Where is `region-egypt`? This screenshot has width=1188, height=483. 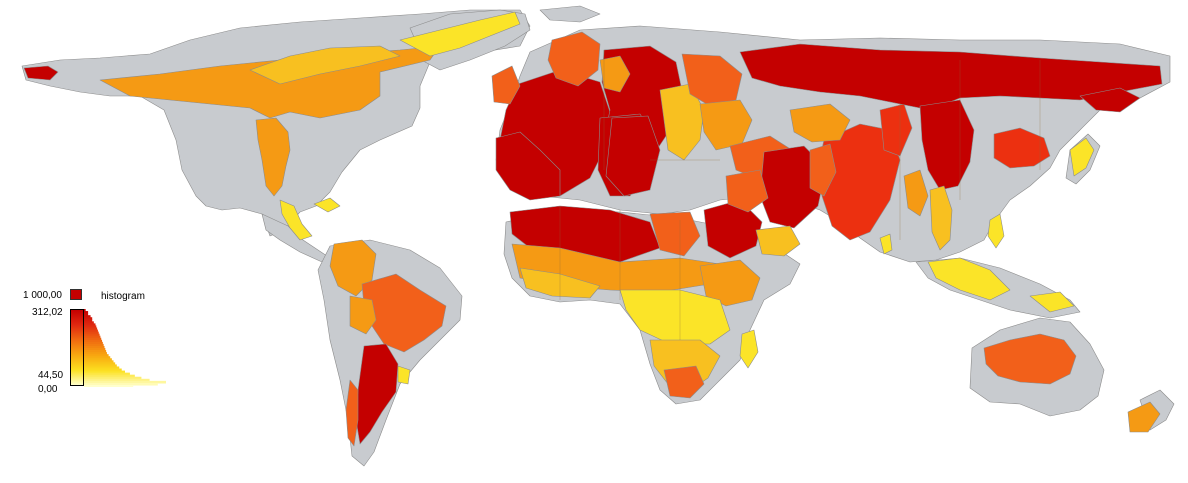
region-egypt is located at coordinates (675, 234).